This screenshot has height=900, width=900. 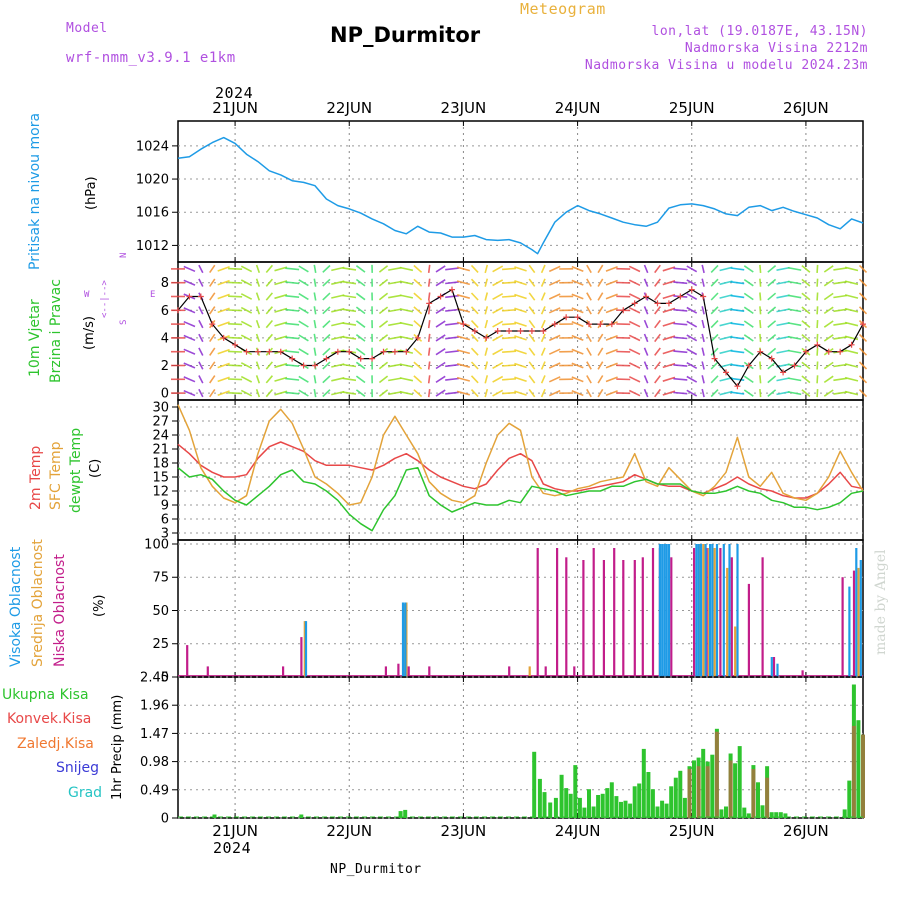 What do you see at coordinates (152, 180) in the screenshot?
I see `pressure-ytick-label: 1020` at bounding box center [152, 180].